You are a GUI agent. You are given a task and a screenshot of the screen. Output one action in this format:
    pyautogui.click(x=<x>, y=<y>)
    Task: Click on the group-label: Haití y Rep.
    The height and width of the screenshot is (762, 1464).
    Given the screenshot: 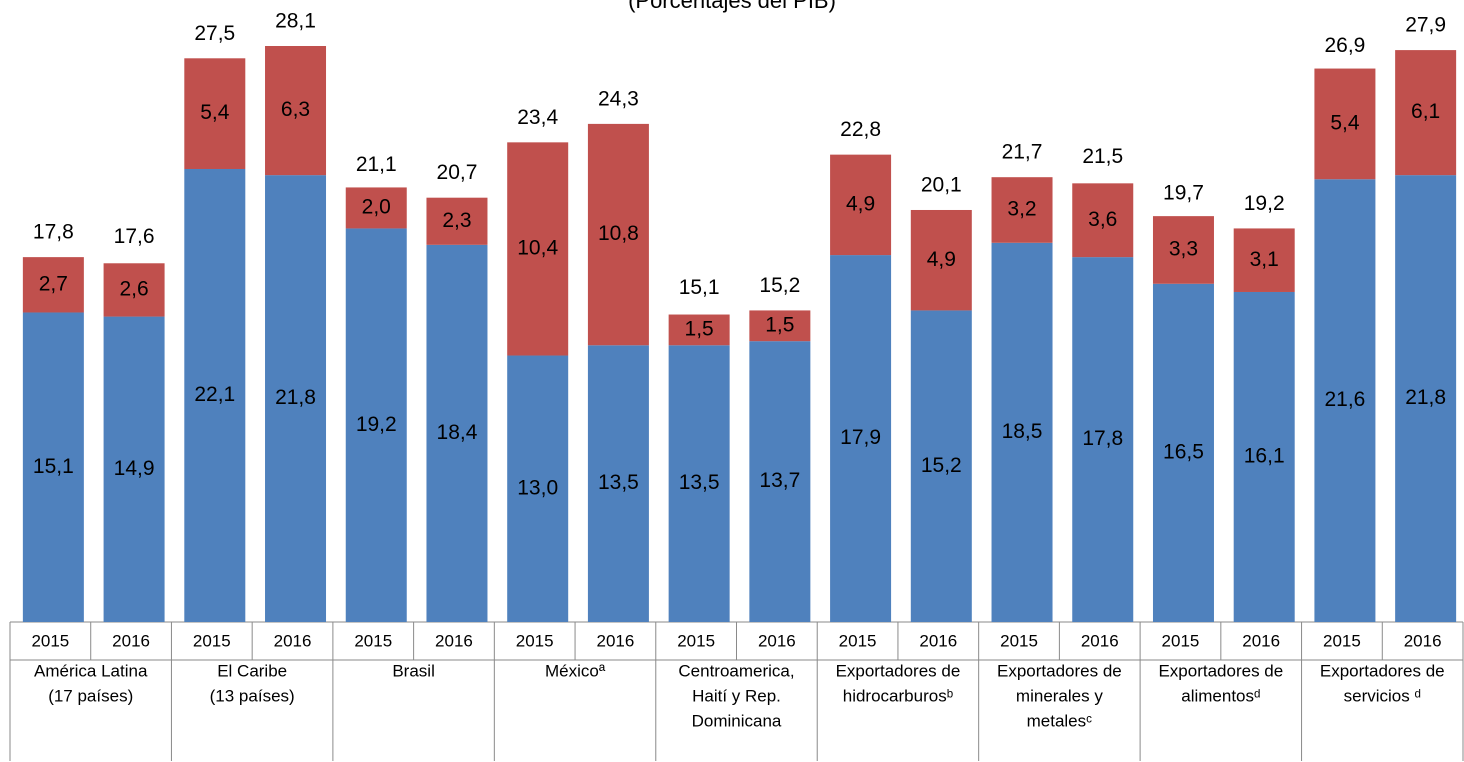 What is the action you would take?
    pyautogui.click(x=736, y=695)
    